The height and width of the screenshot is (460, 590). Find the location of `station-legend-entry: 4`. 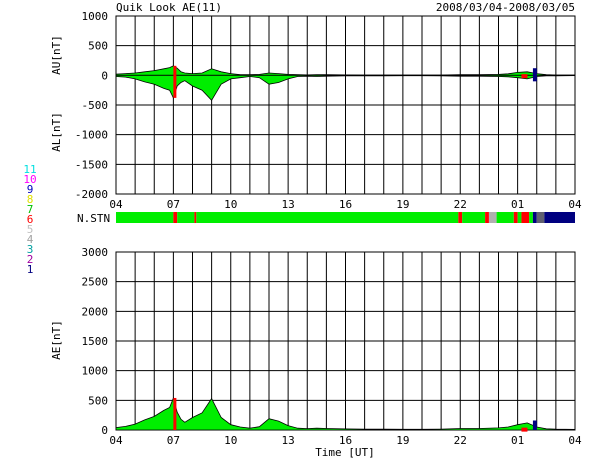

station-legend-entry: 4 is located at coordinates (30, 239).